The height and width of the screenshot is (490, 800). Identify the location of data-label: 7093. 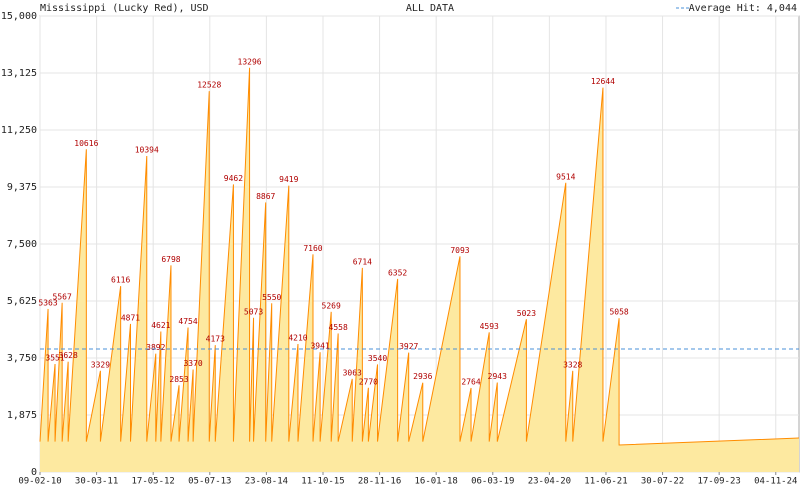
(459, 250).